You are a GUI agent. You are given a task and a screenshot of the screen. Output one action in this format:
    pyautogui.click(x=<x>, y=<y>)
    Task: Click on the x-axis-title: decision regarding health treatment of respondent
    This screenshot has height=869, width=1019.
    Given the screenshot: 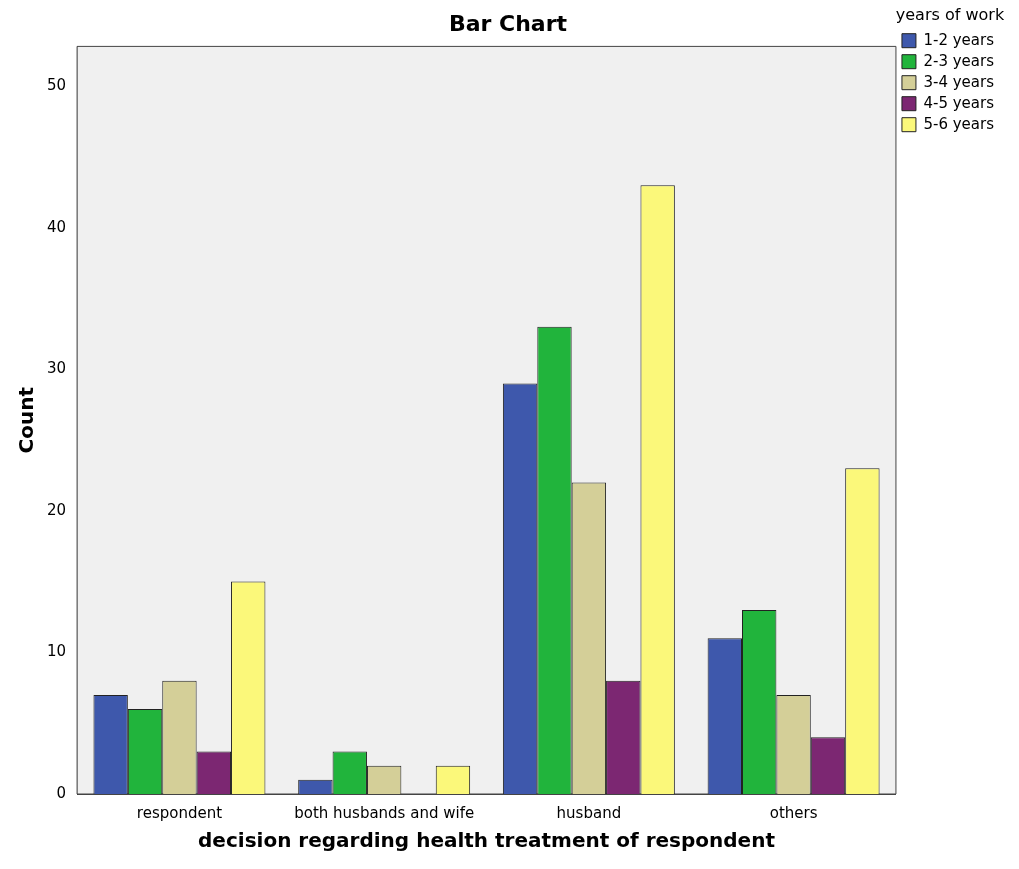 What is the action you would take?
    pyautogui.click(x=487, y=840)
    